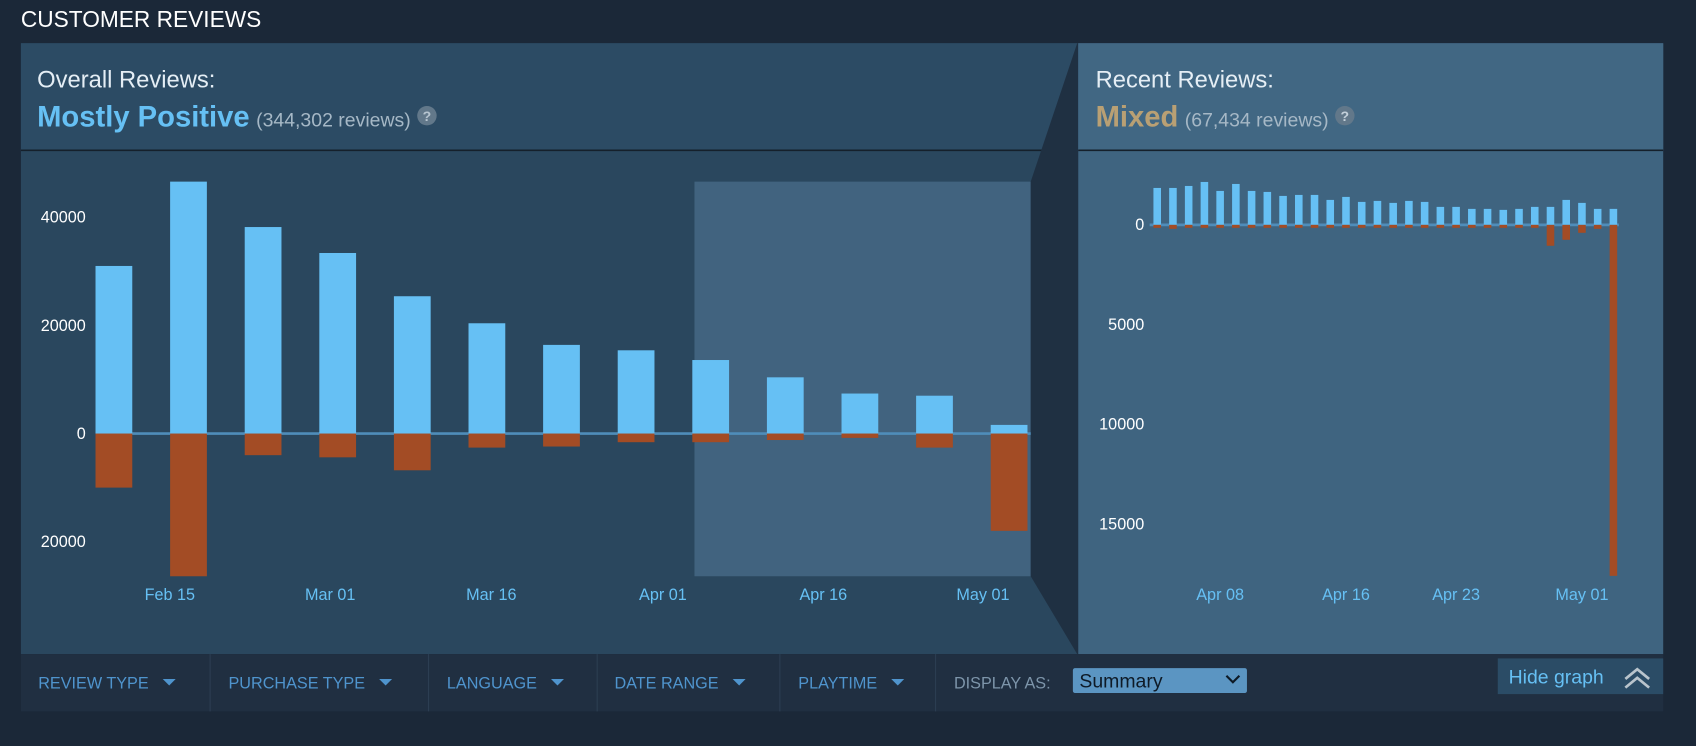  Describe the element at coordinates (862, 379) in the screenshot. I see `recent-range-highlight` at that location.